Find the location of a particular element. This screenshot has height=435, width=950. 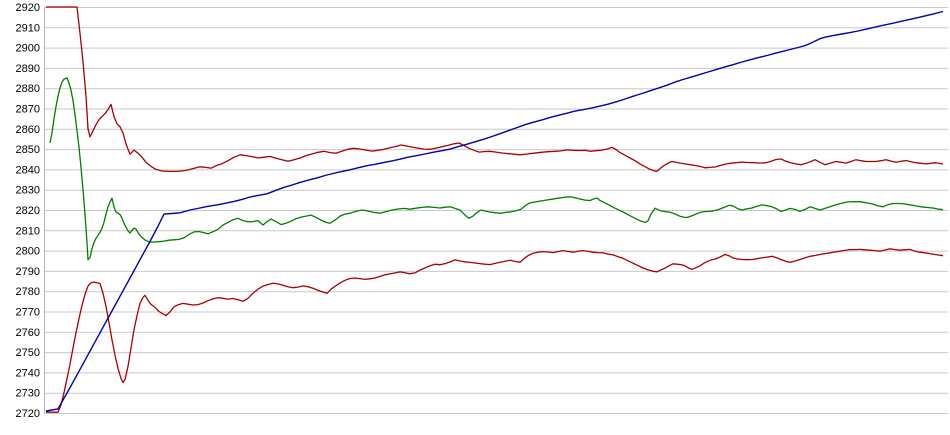

y-tick-label: 2750 is located at coordinates (28, 353).